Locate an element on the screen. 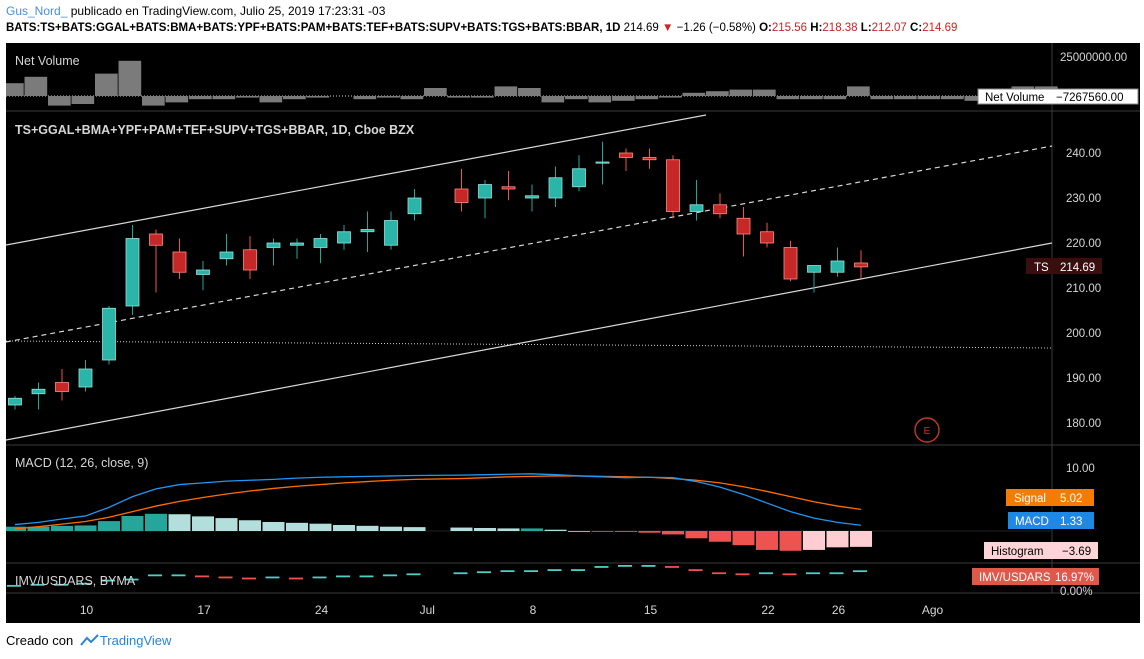  high-value: 218.38 is located at coordinates (840, 28).